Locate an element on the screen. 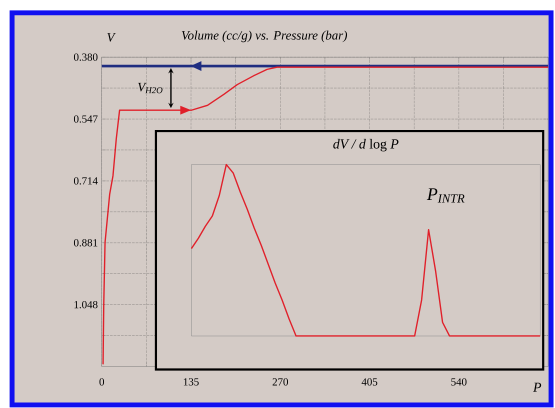  annotation: V$_{H2O}$ is located at coordinates (150, 88).